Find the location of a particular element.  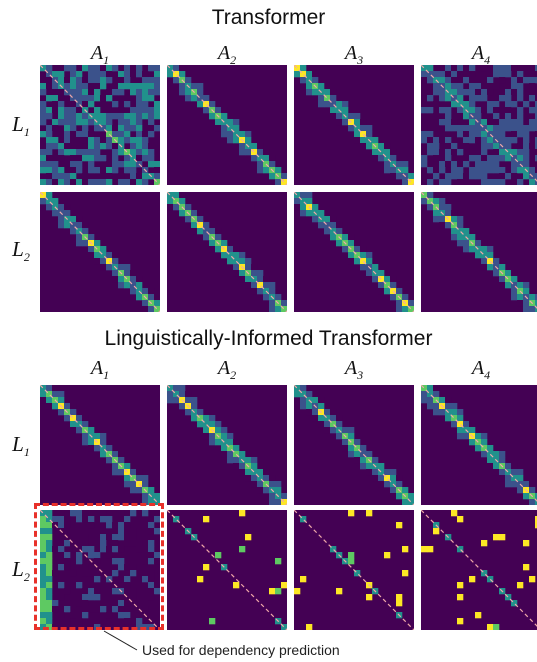

head-label-a3-li: A3 is located at coordinates (354, 369).